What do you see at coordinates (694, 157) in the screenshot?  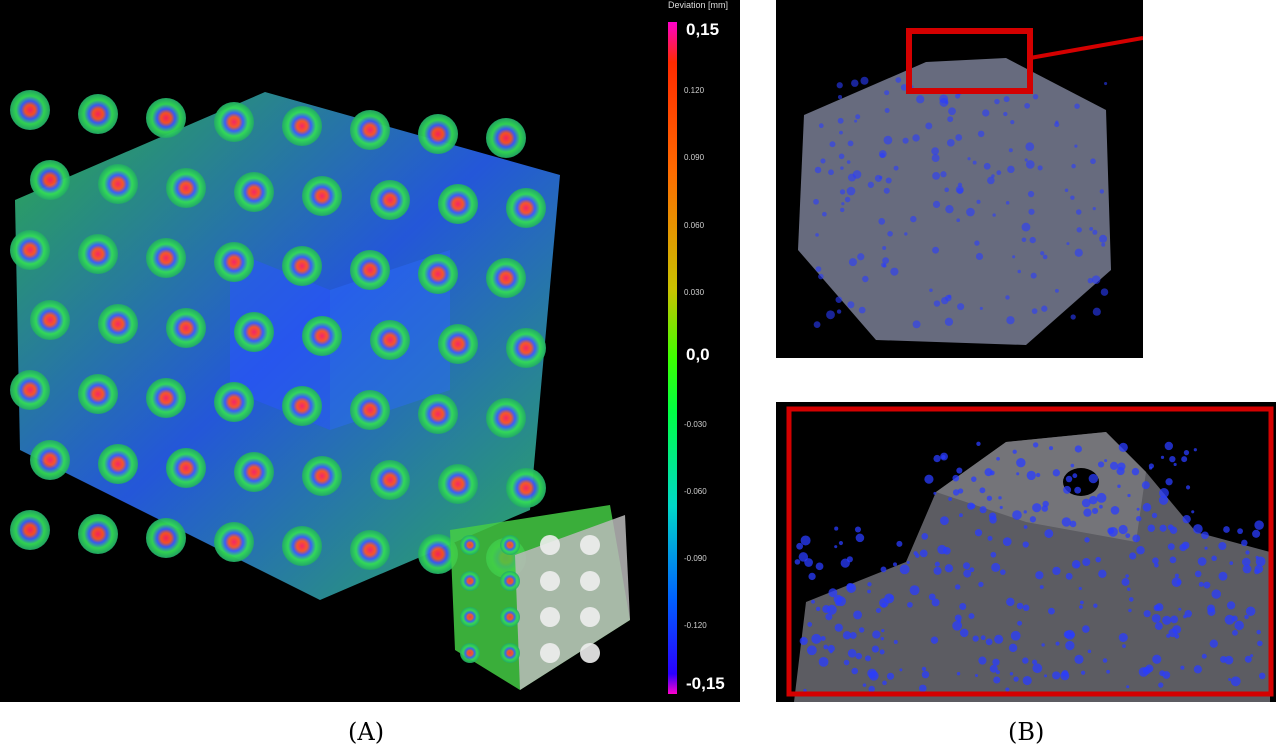 I see `scale-tick-label: 0.090` at bounding box center [694, 157].